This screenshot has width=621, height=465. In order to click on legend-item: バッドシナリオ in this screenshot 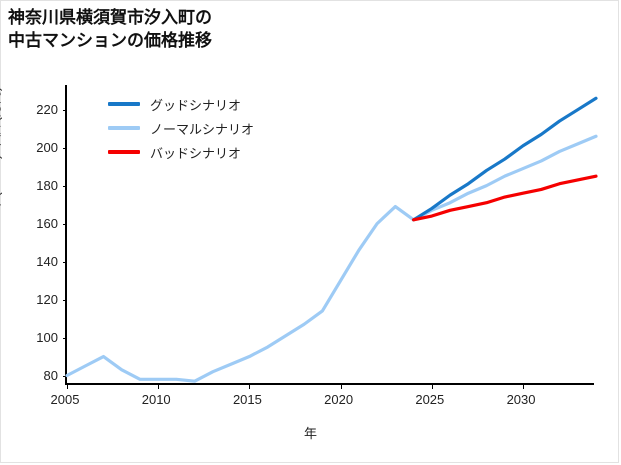, I will do `click(181, 152)`.